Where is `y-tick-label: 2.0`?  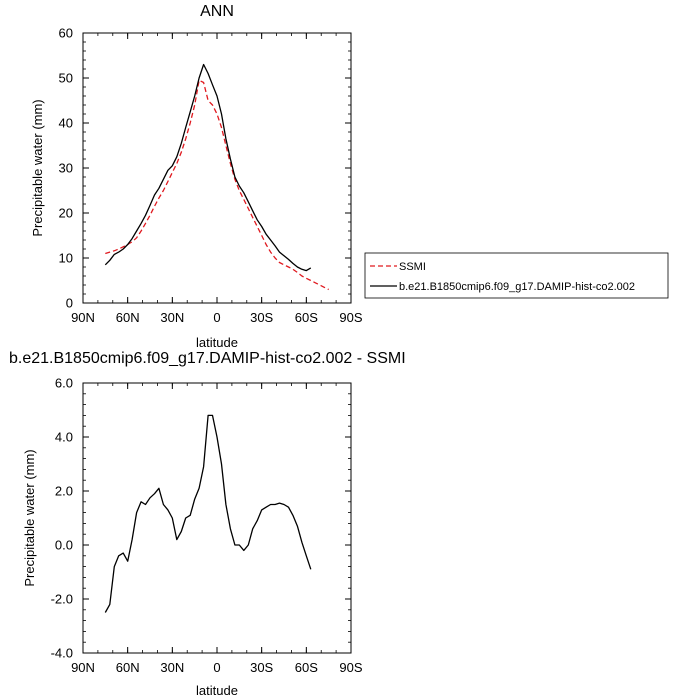
y-tick-label: 2.0 is located at coordinates (64, 491).